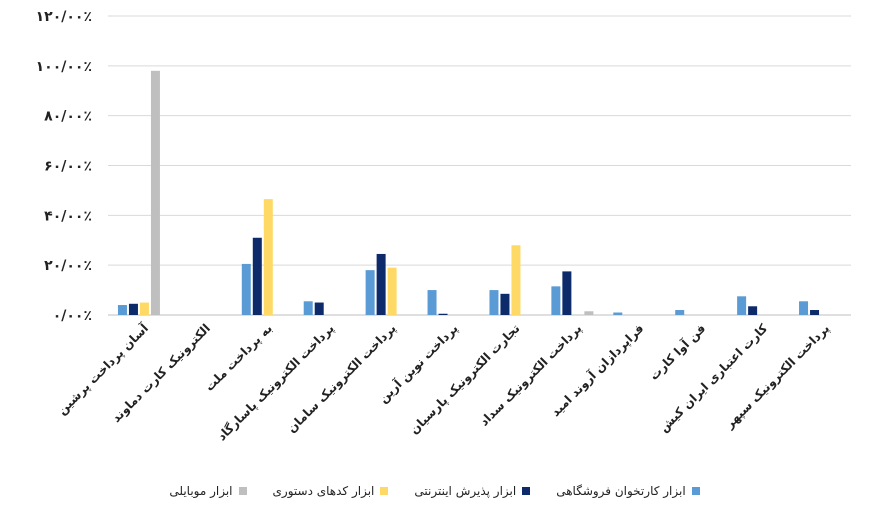  Describe the element at coordinates (695, 491) in the screenshot. I see `legend-swatch-pos-terminal` at that location.